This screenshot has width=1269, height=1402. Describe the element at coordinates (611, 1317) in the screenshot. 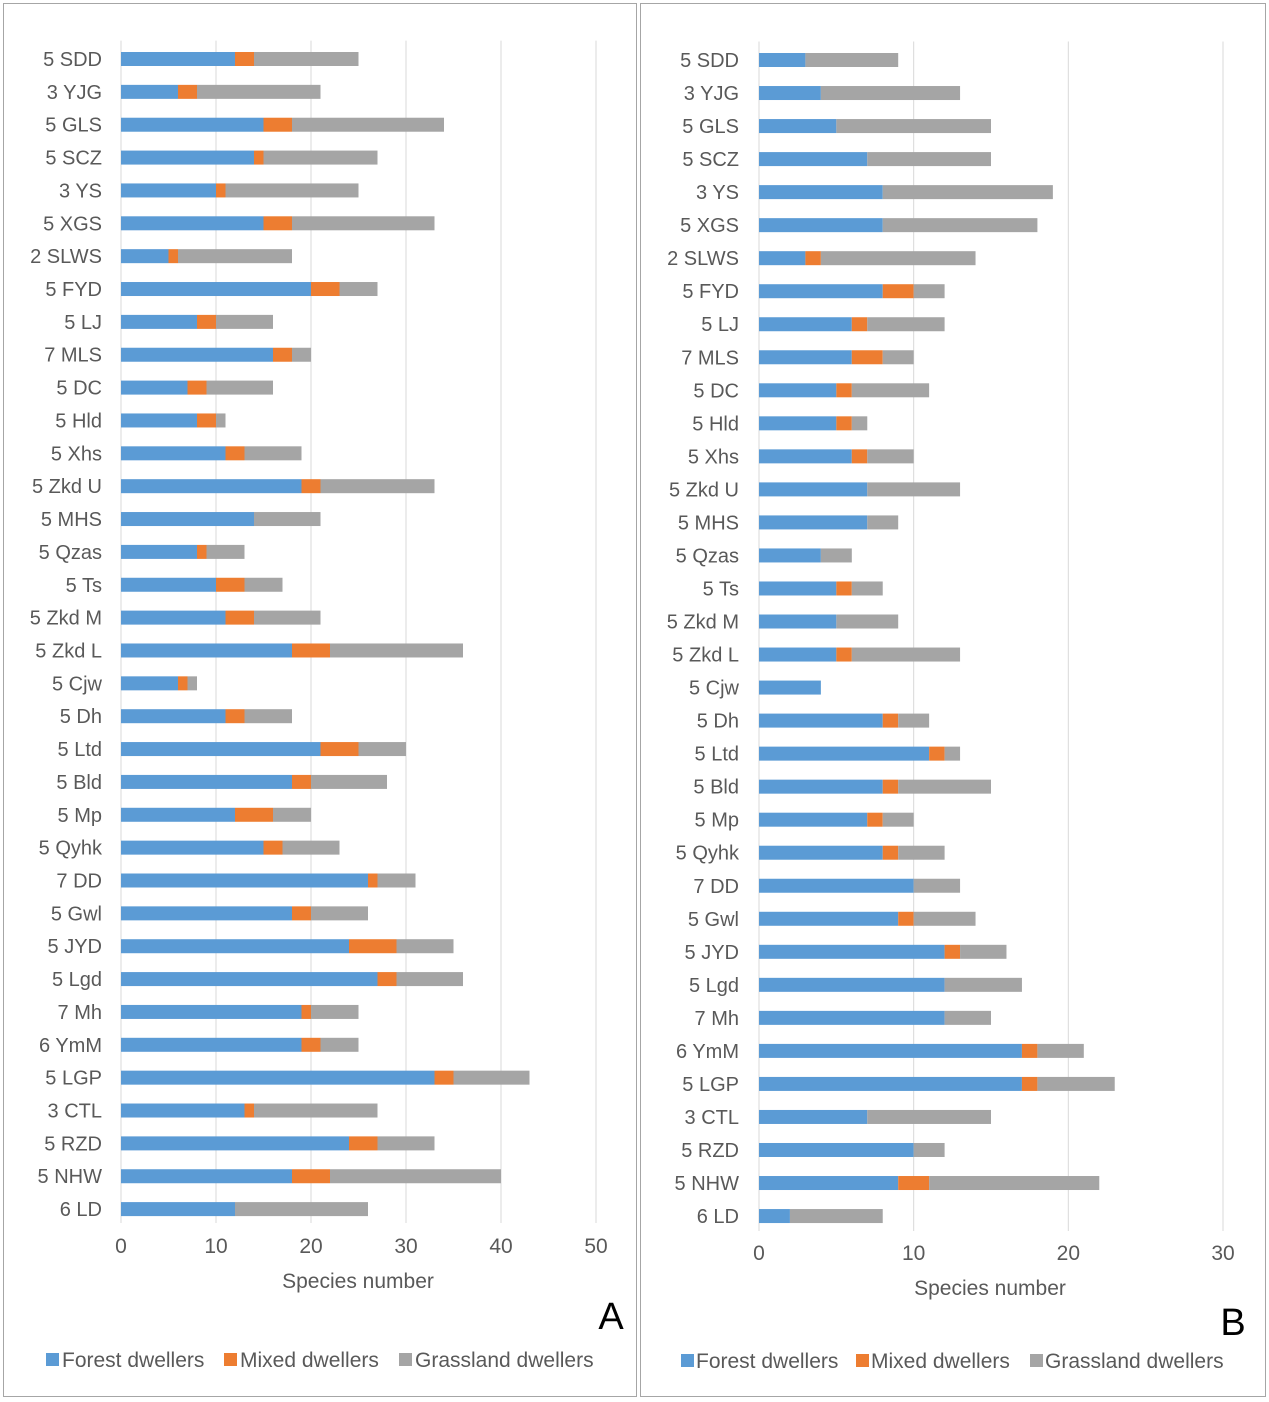

I see `panel-label: A` at that location.